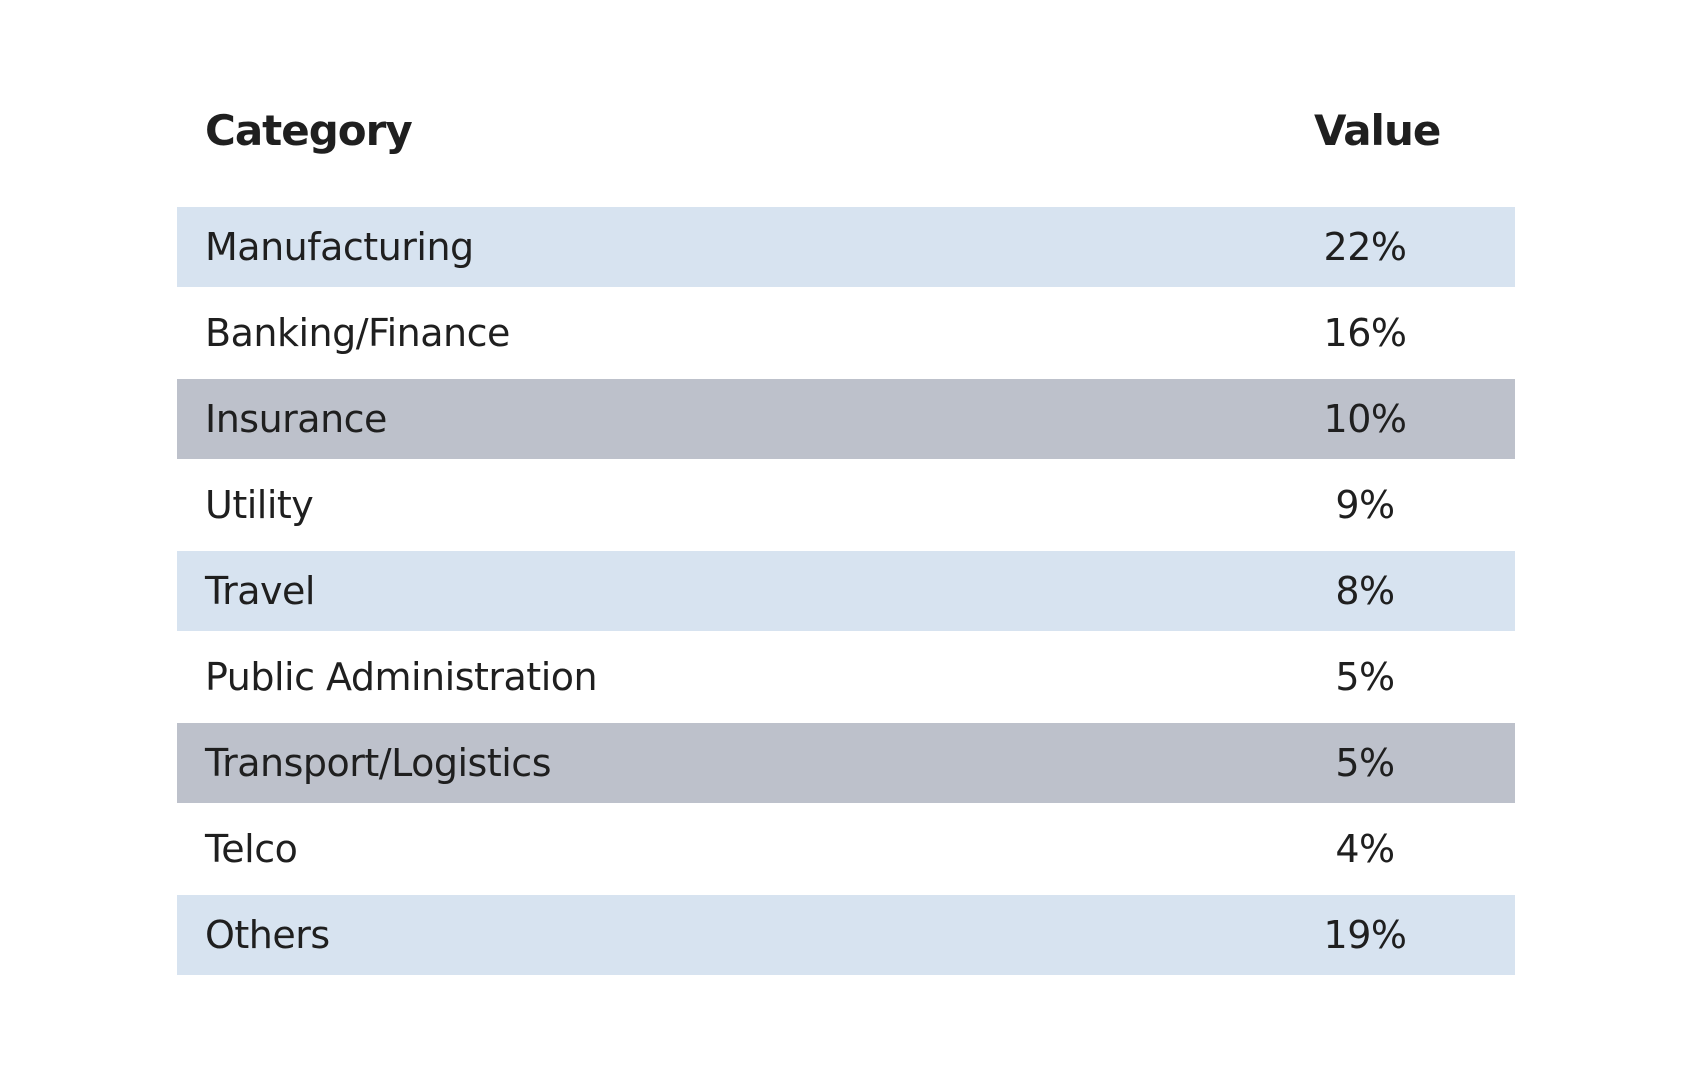  What do you see at coordinates (846, 505) in the screenshot?
I see `table-row: Utility 9%` at bounding box center [846, 505].